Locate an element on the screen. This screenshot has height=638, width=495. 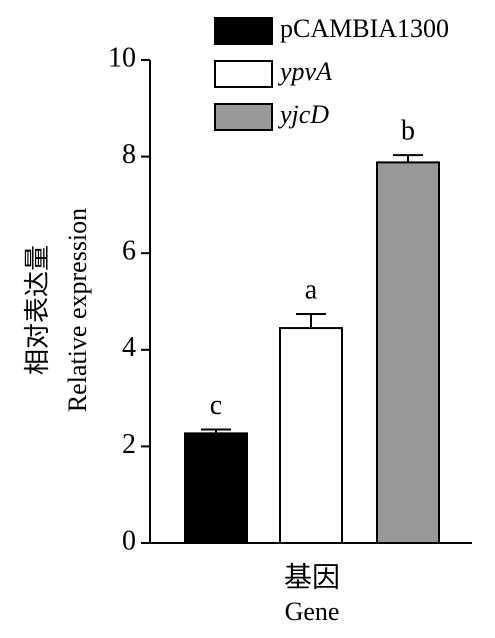
y-axis-label: 相对表达量 is located at coordinates (37, 310).